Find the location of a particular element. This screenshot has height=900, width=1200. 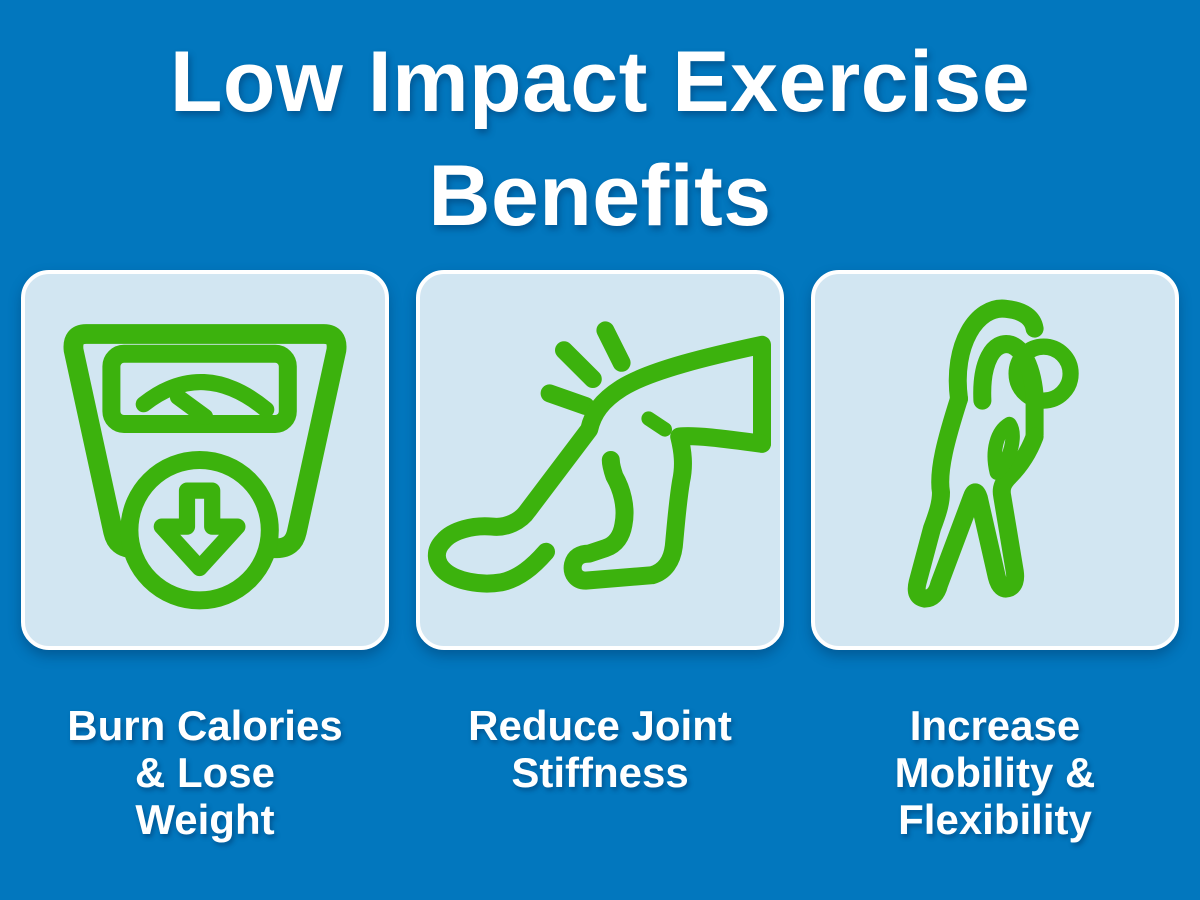

caption-line: Weight is located at coordinates (205, 820).